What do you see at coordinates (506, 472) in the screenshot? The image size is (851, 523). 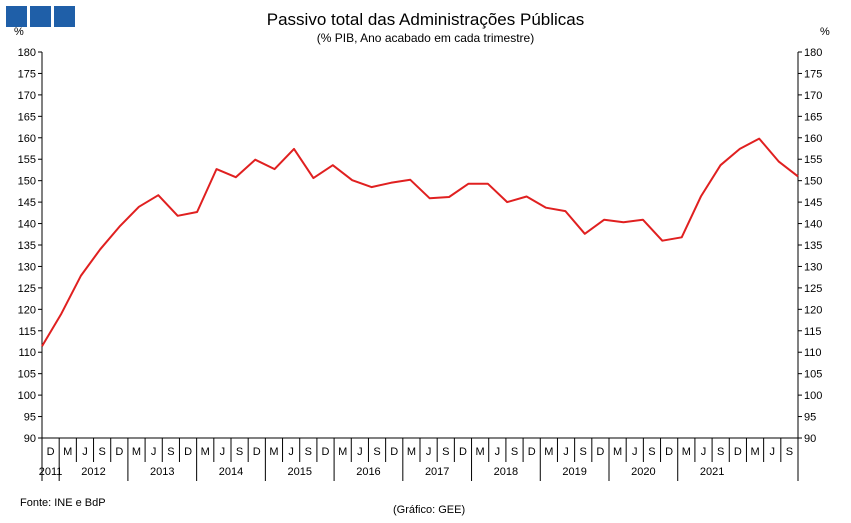 I see `year-label: 2018` at bounding box center [506, 472].